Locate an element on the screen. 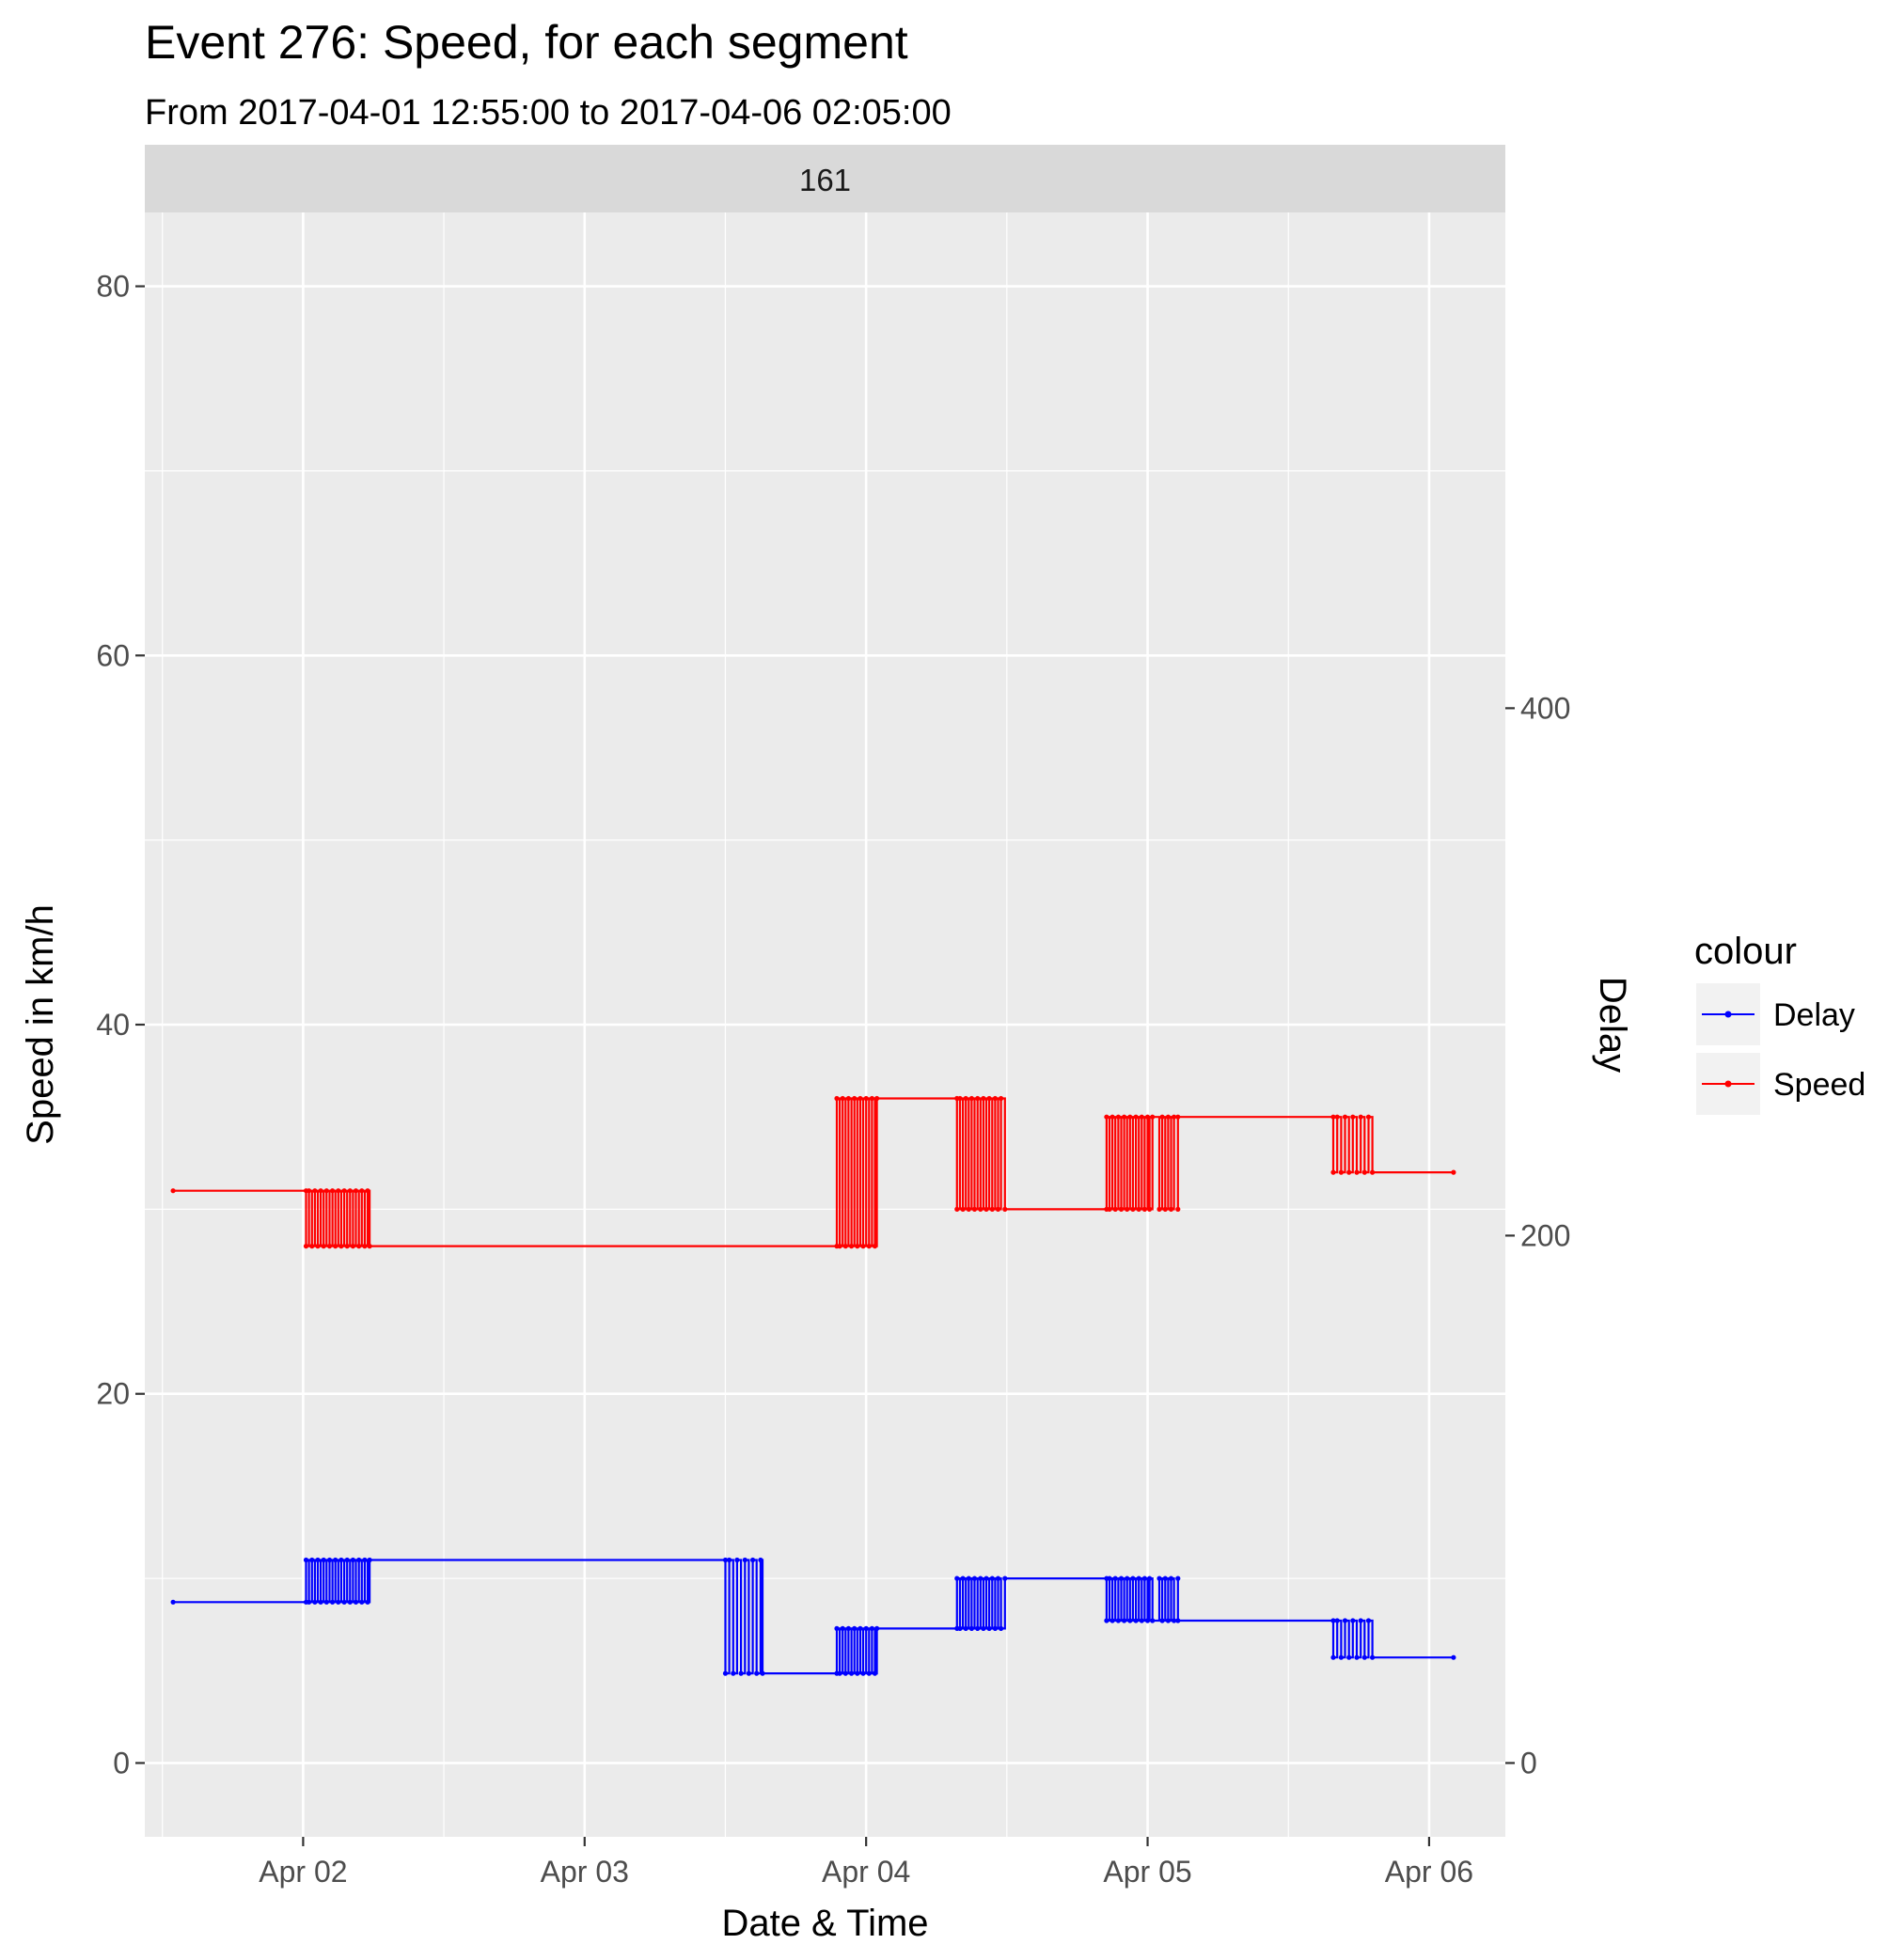 This screenshot has height=1944, width=1904. x-tick-label: Apr 02 is located at coordinates (303, 1872).